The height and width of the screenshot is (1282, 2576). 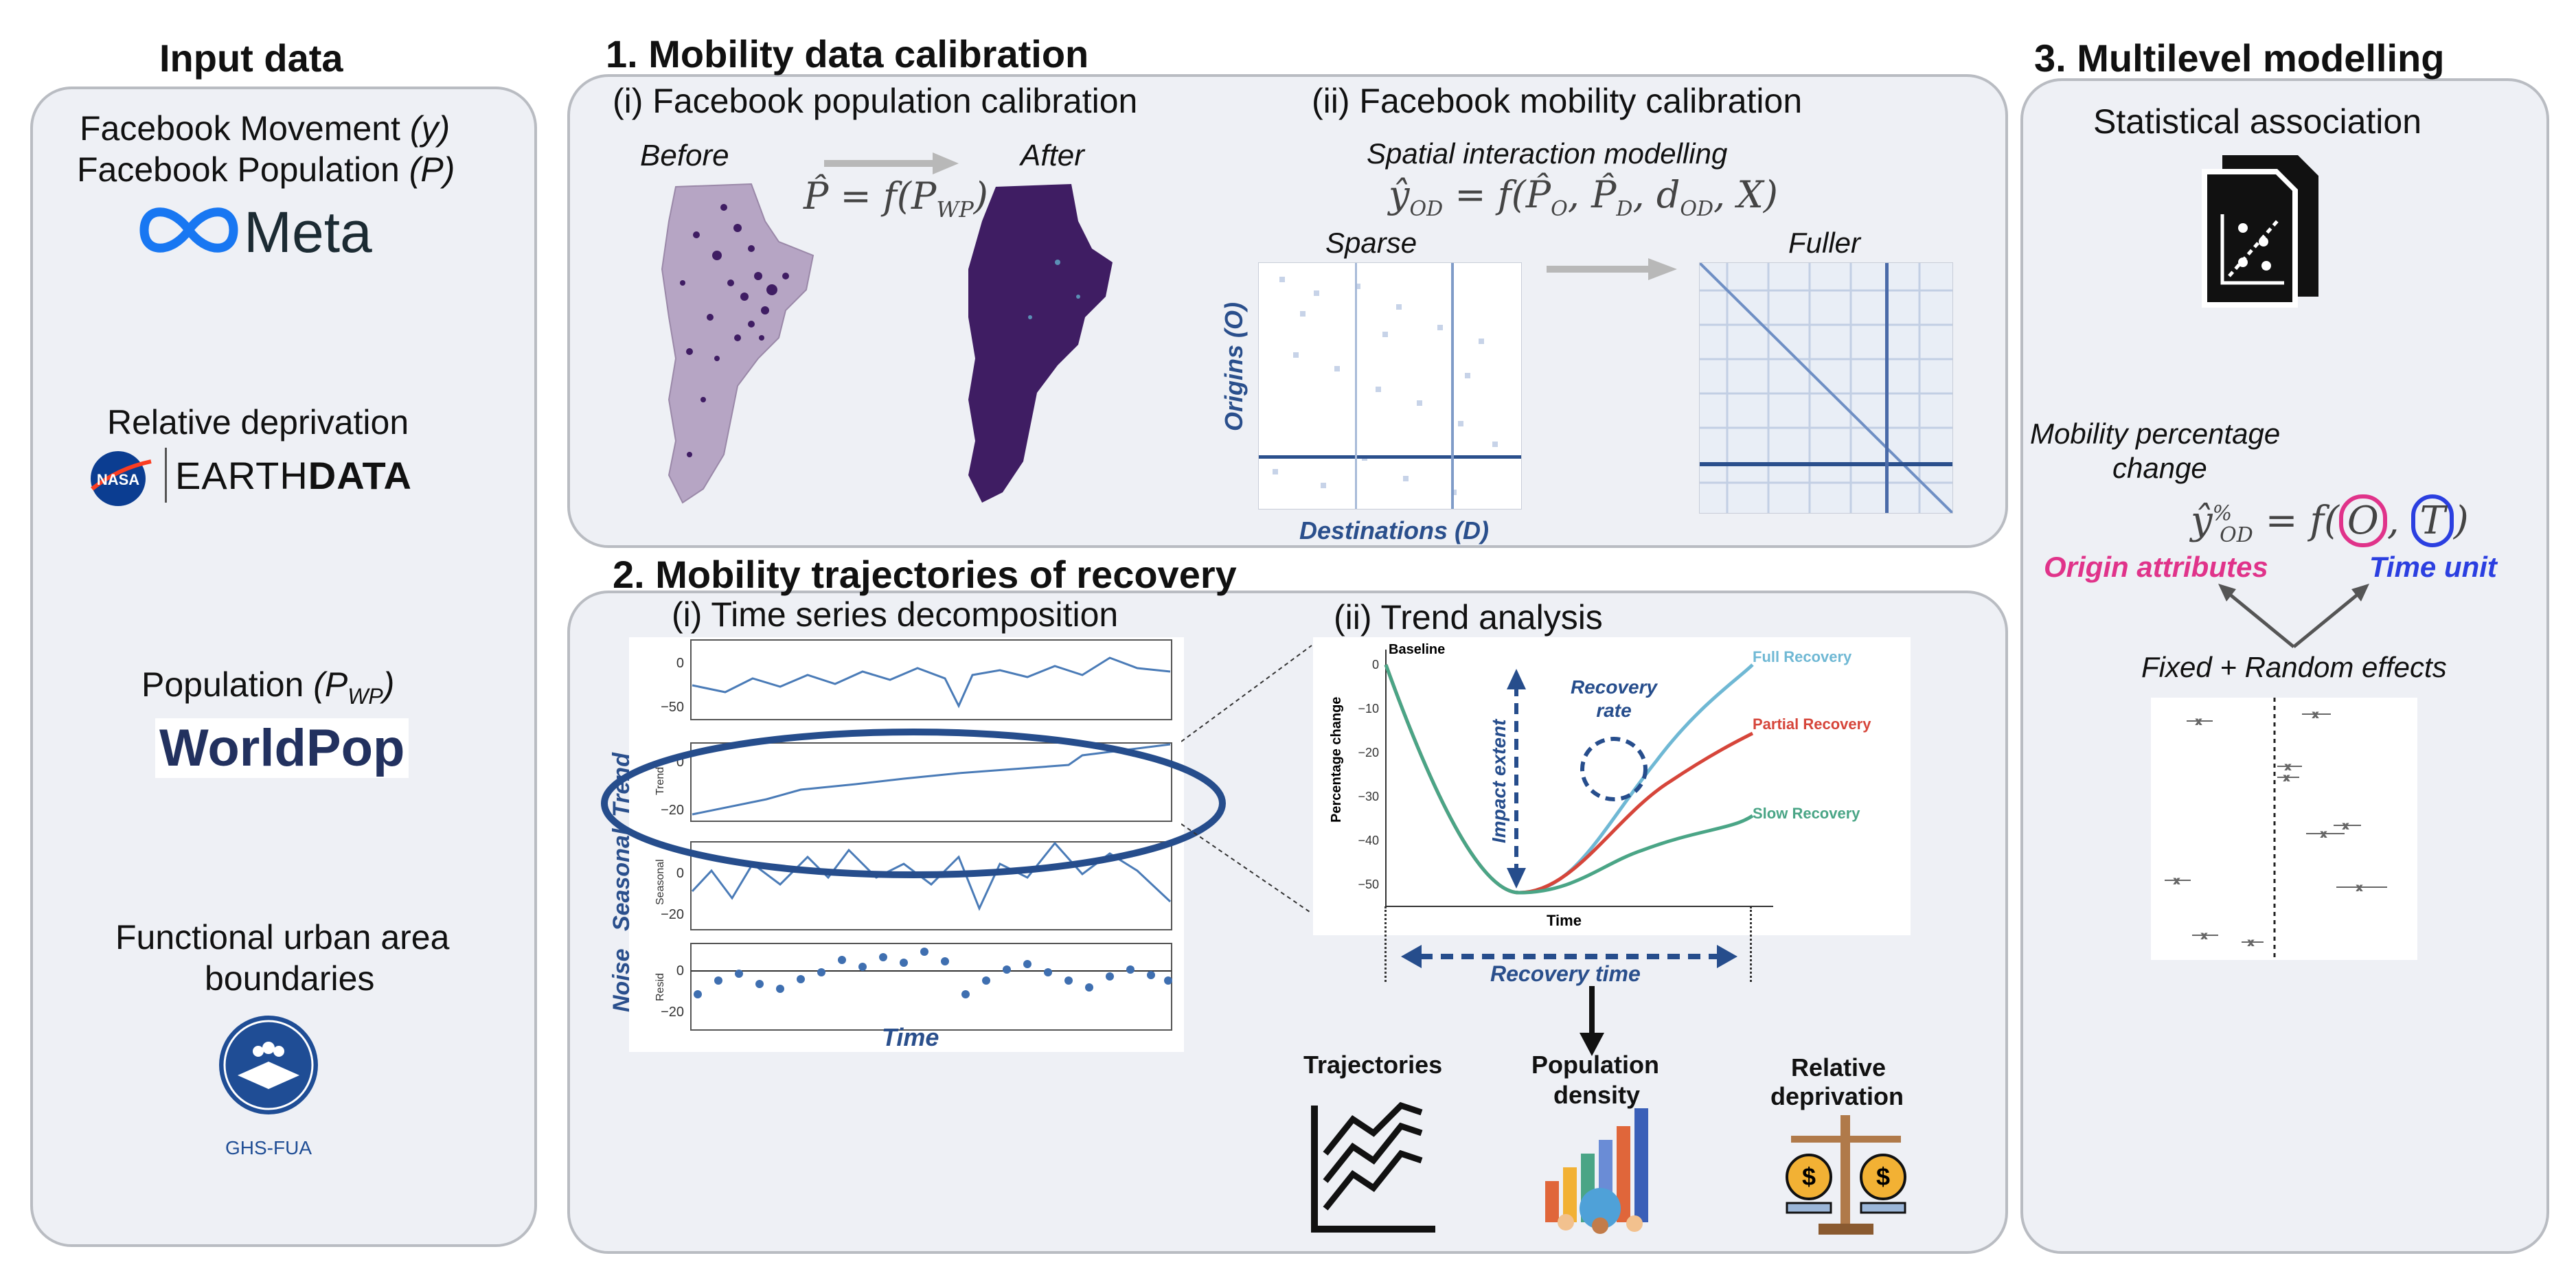 What do you see at coordinates (282, 748) in the screenshot?
I see `worldpop-logo: WorldPop` at bounding box center [282, 748].